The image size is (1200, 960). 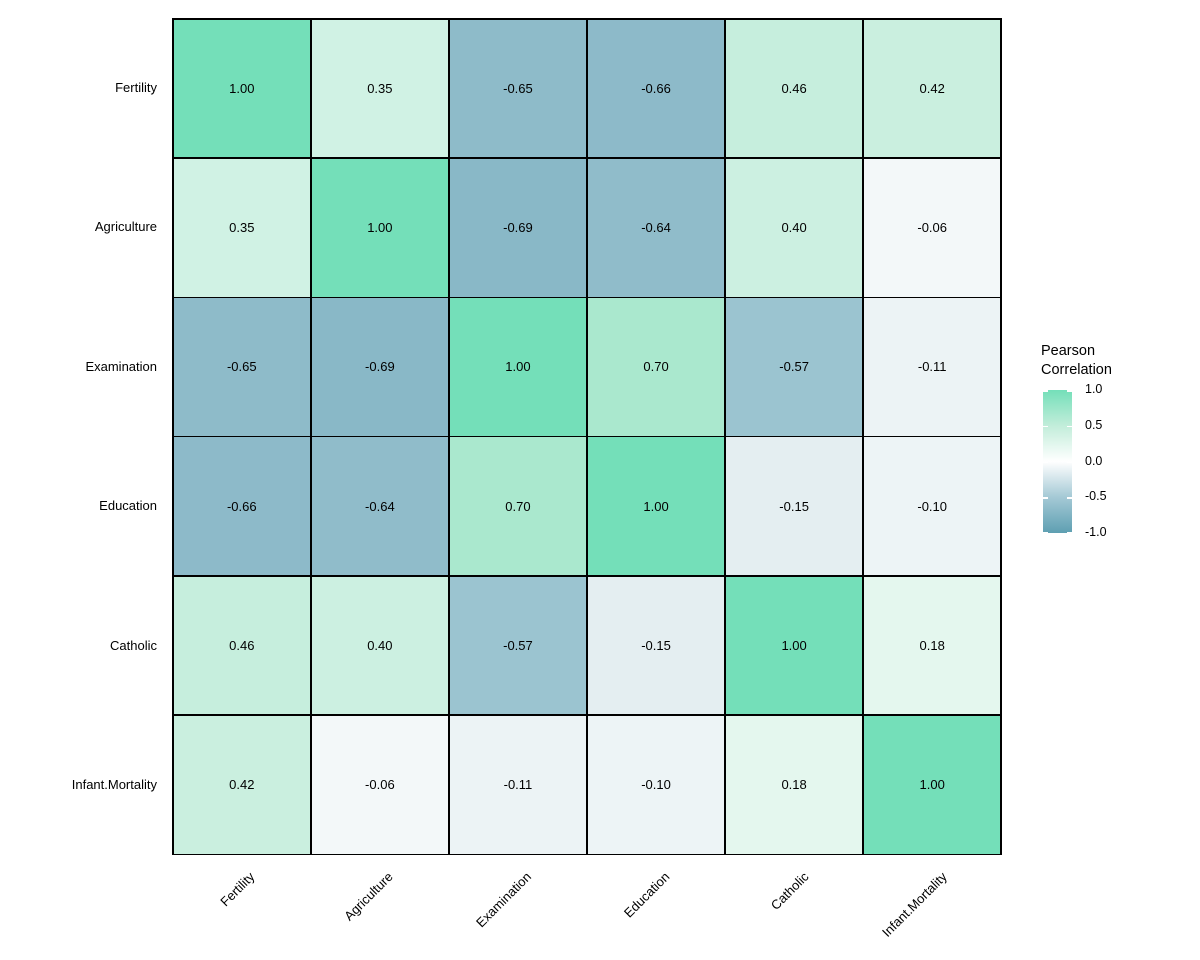 I want to click on y-axis-label: Catholic, so click(x=133, y=645).